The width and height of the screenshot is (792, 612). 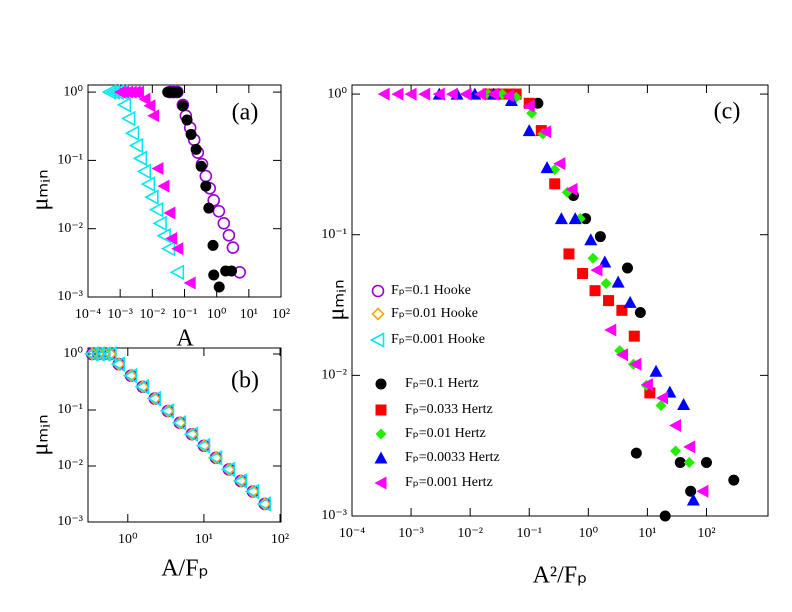 What do you see at coordinates (442, 383) in the screenshot?
I see `legend-label: Fₚ=0.1 Hertz` at bounding box center [442, 383].